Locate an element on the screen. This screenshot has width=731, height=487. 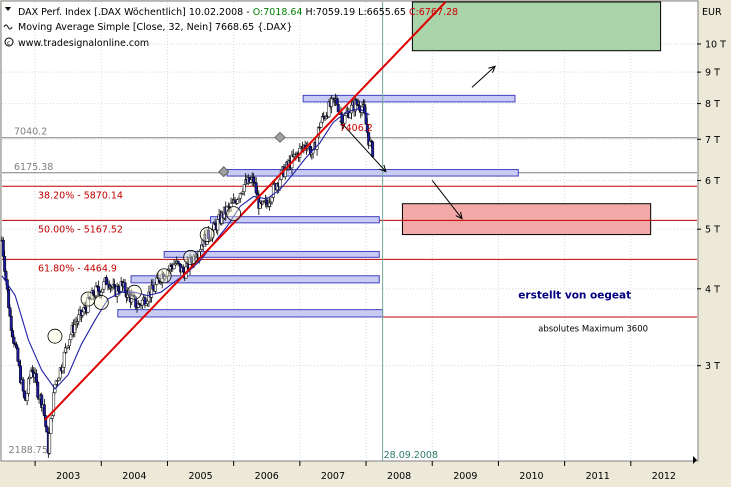
x-tick-label: 2006 is located at coordinates (267, 476).